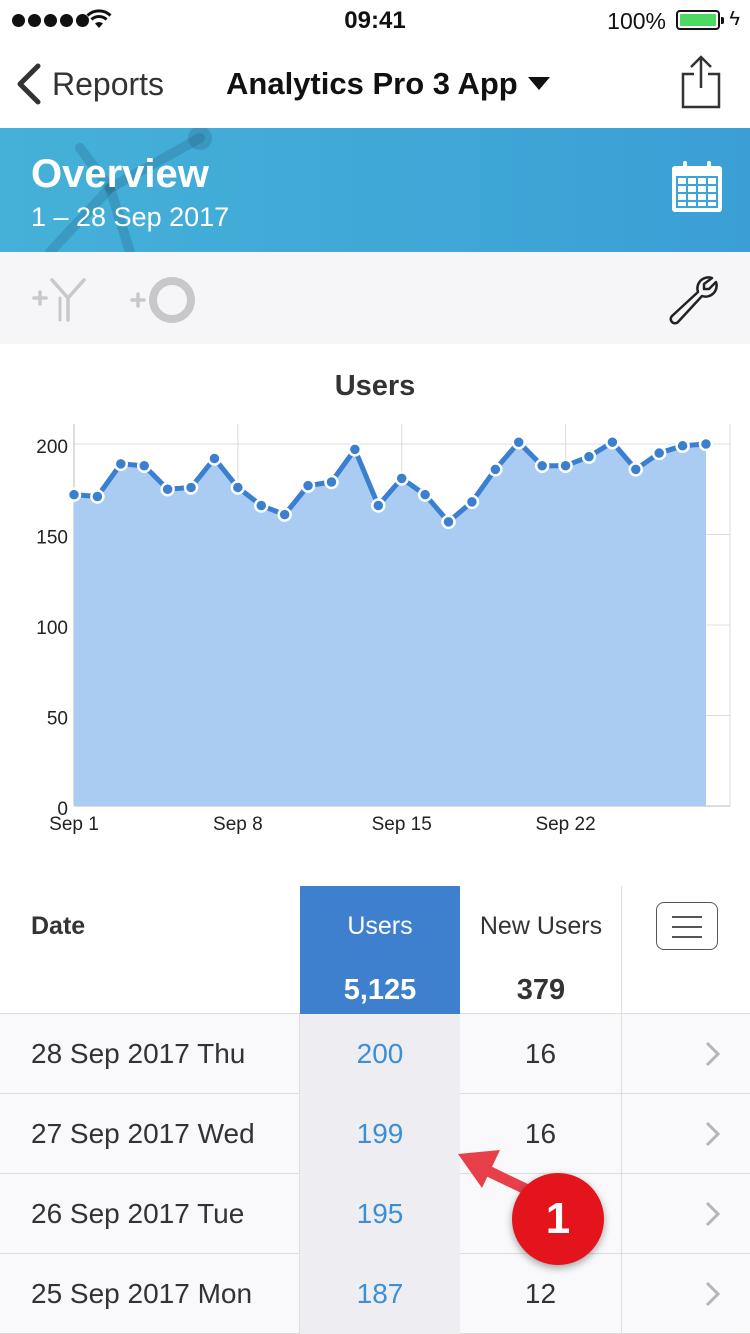  I want to click on wifi-icon, so click(99, 18).